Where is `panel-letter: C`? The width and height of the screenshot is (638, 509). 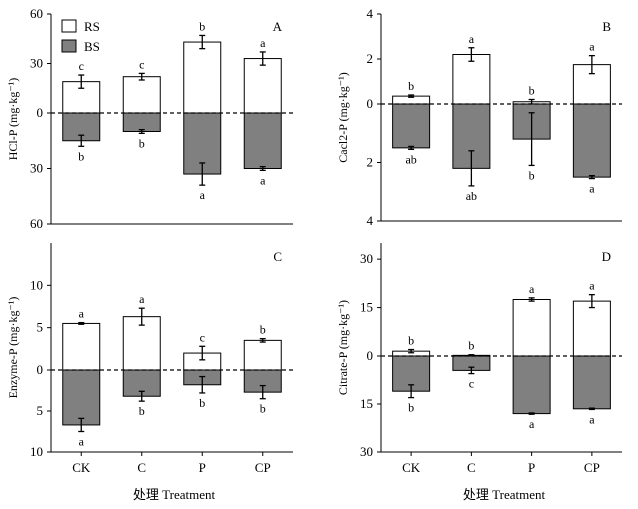 panel-letter: C is located at coordinates (277, 256).